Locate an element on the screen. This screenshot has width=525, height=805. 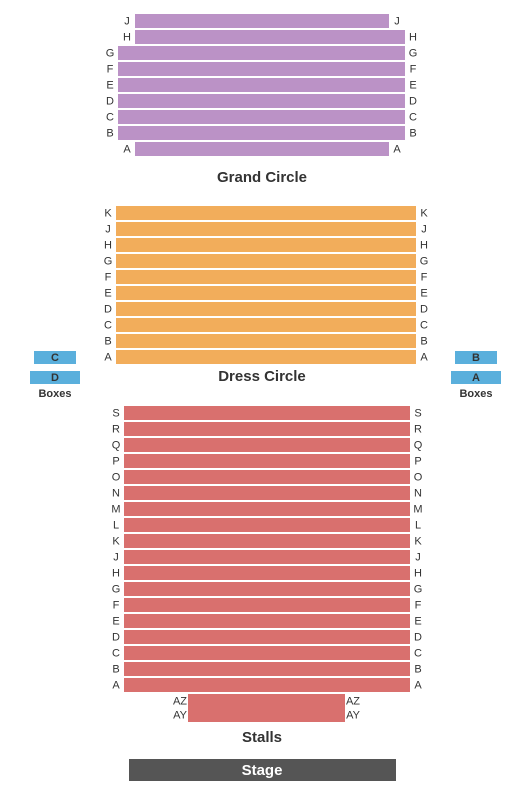
row-label: G is located at coordinates (110, 53).